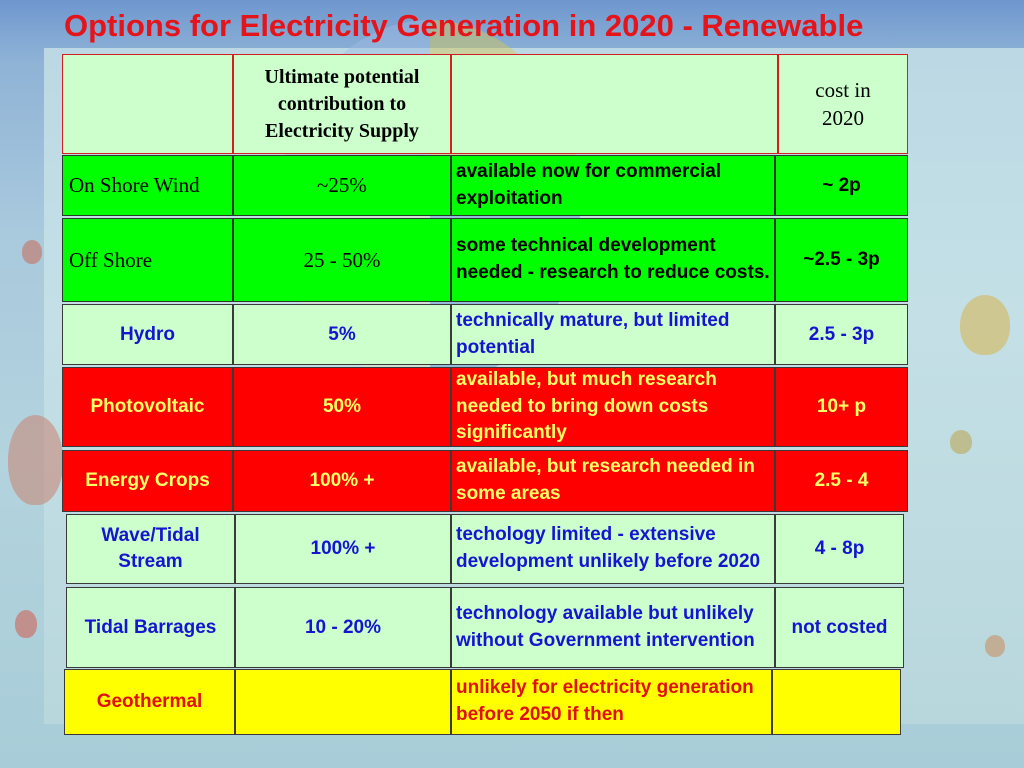 The width and height of the screenshot is (1024, 768). I want to click on row-energy-crops-potential: 100% +, so click(342, 481).